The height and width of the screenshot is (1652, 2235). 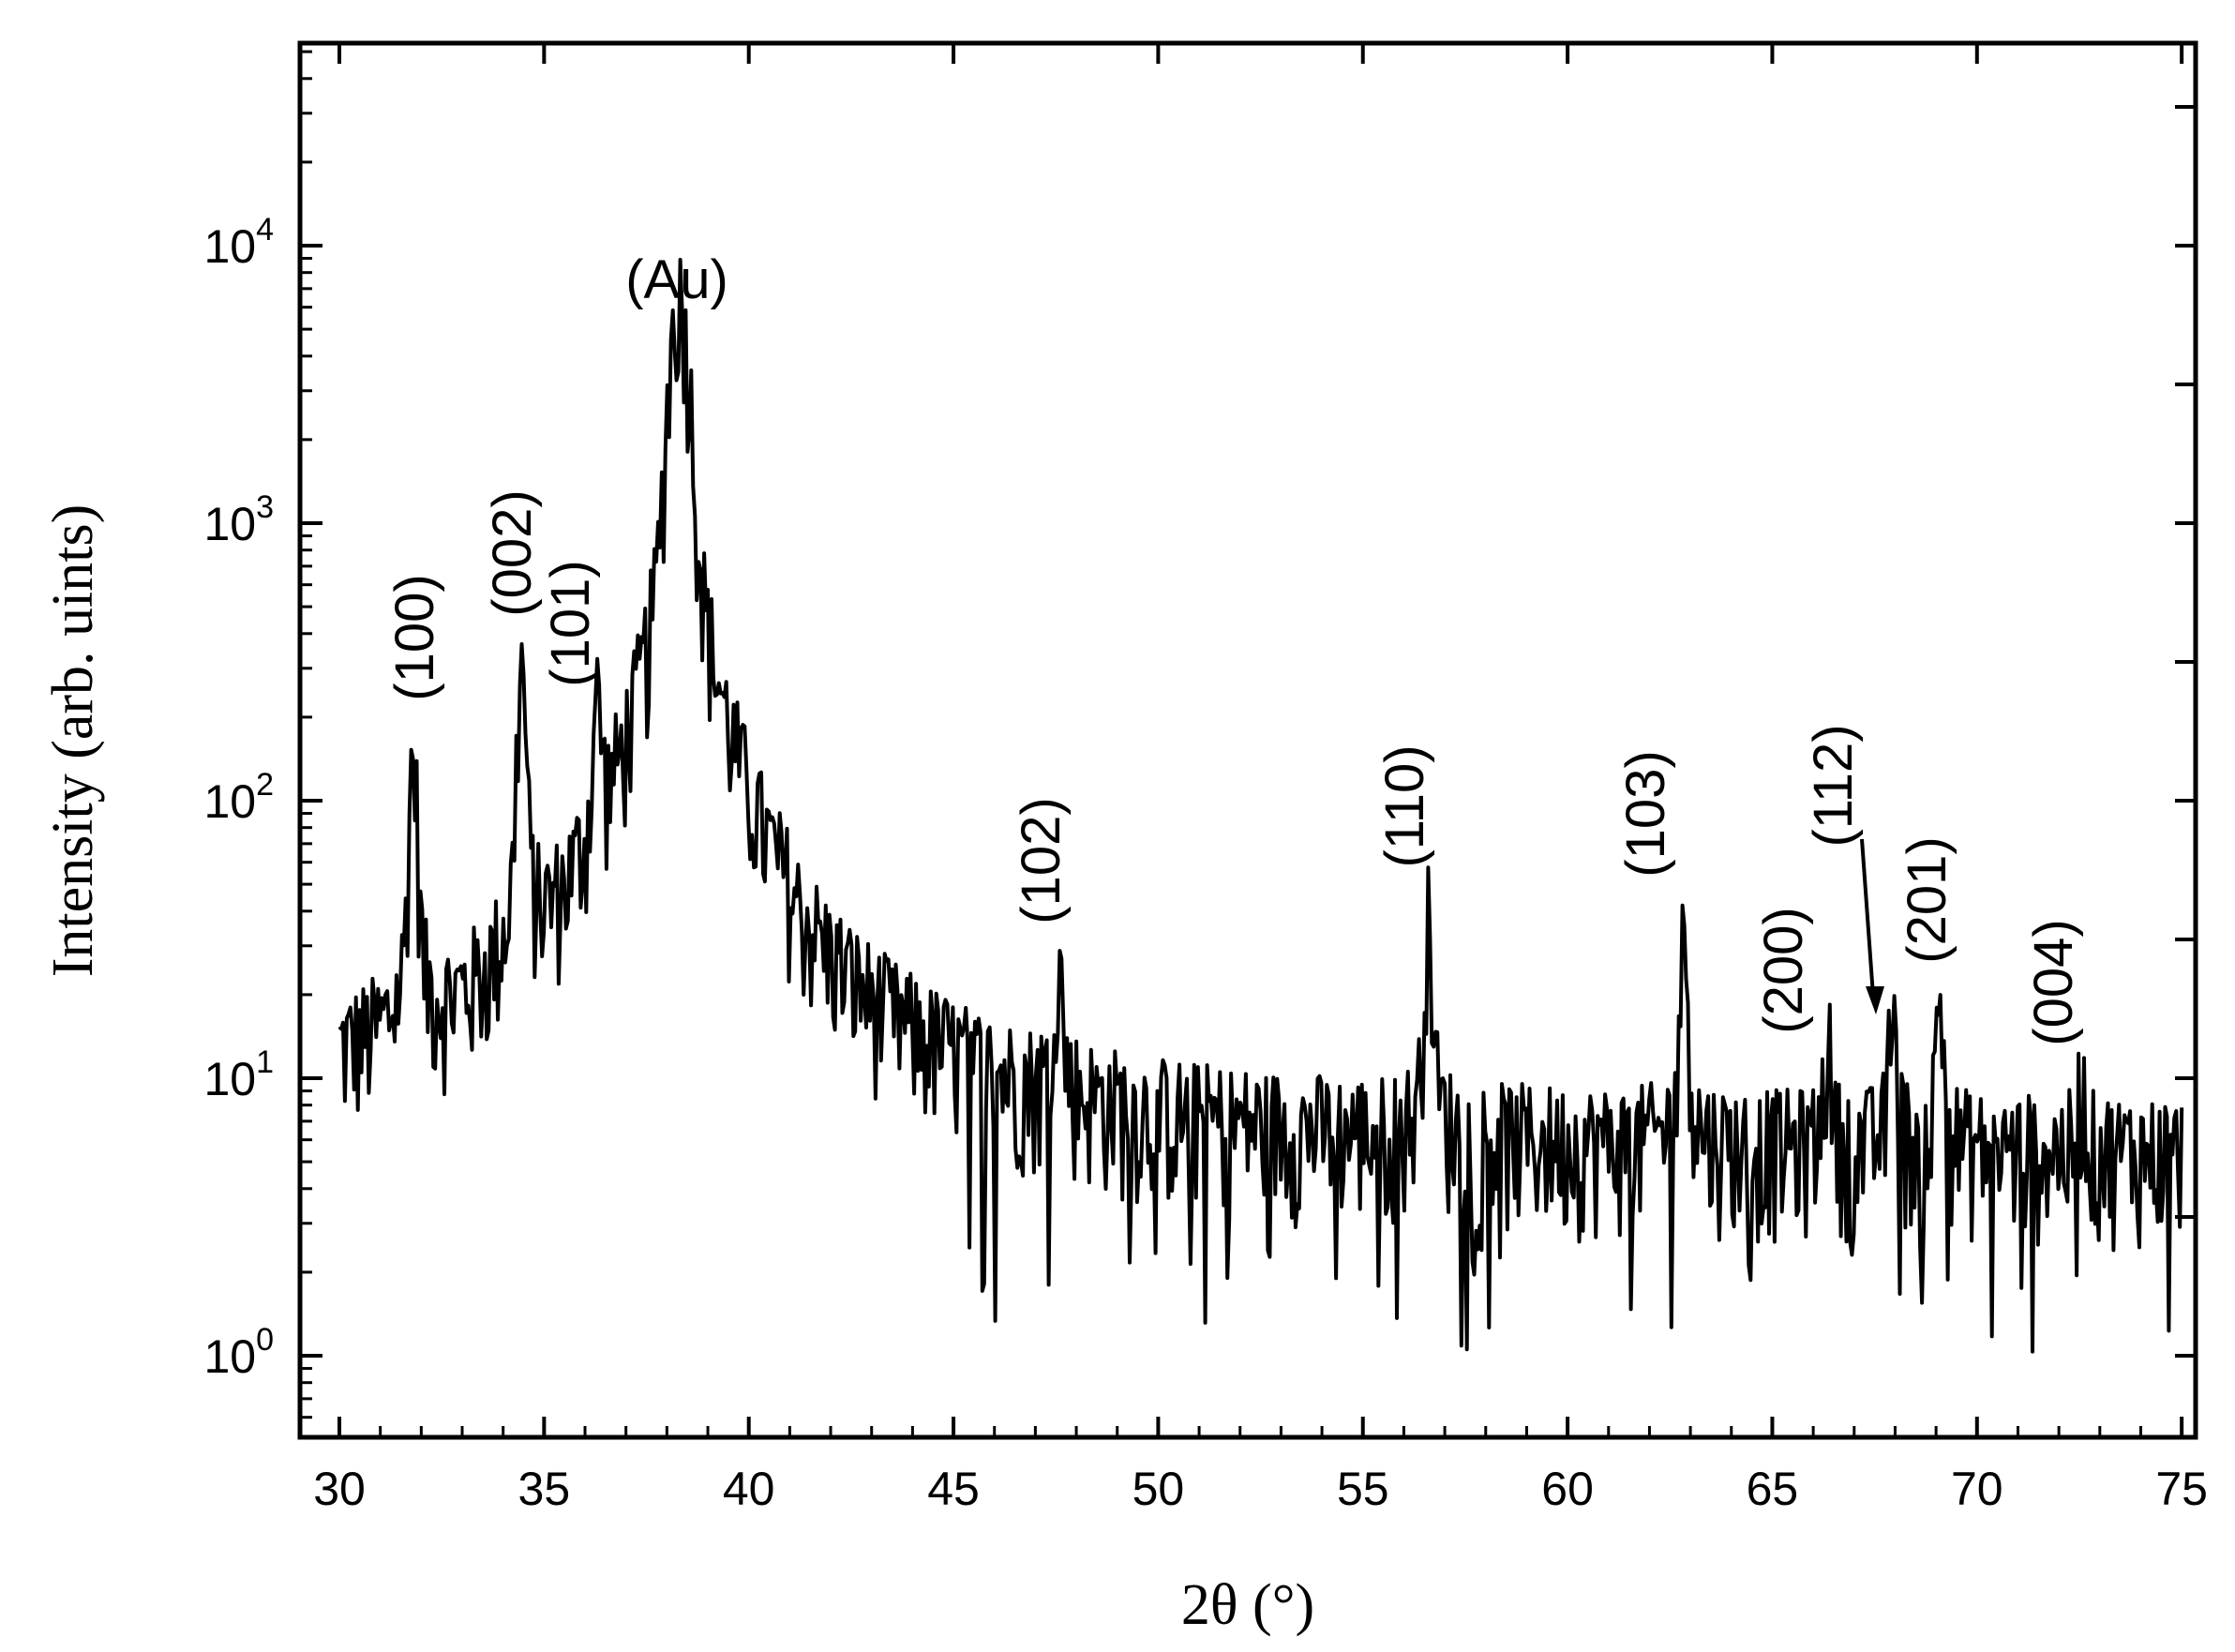 I want to click on peak-label: (103), so click(x=1645, y=813).